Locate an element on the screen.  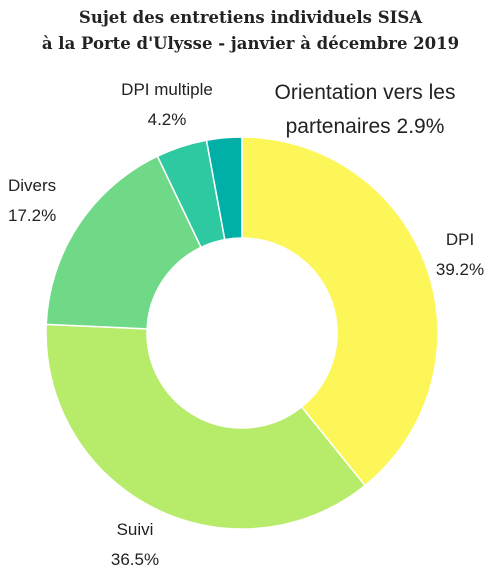
slice-label: DPI multiple 4.2% is located at coordinates (167, 105).